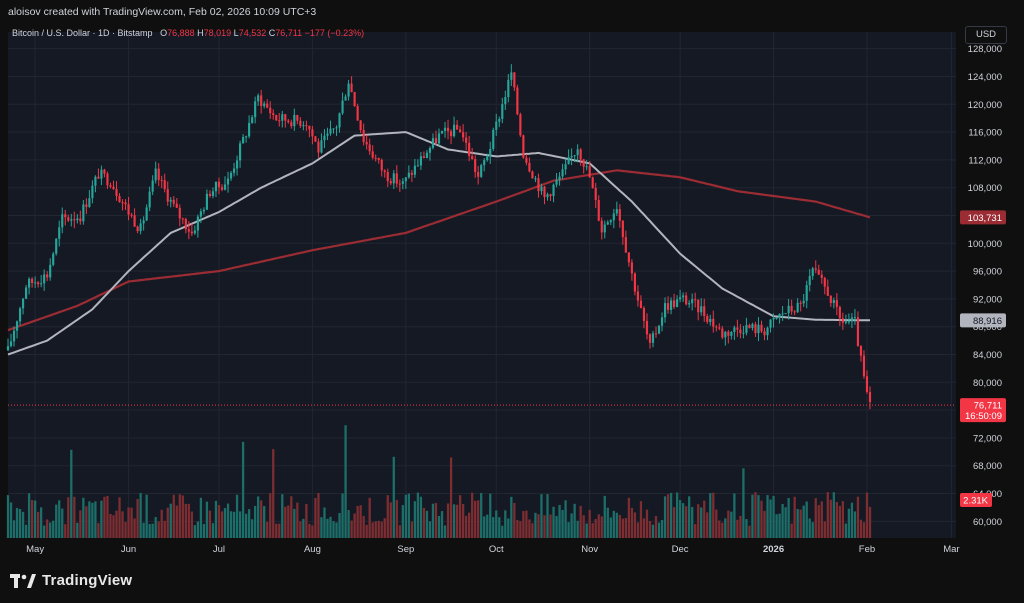  What do you see at coordinates (986, 35) in the screenshot?
I see `currency-button: USD` at bounding box center [986, 35].